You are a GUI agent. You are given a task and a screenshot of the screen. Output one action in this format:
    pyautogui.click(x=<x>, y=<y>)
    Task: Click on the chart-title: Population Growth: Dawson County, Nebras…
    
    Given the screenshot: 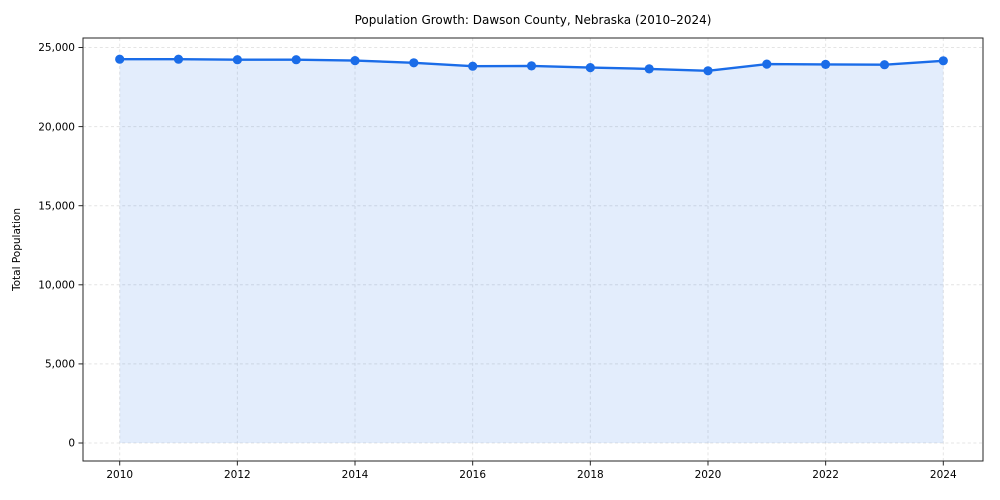 What is the action you would take?
    pyautogui.click(x=533, y=20)
    